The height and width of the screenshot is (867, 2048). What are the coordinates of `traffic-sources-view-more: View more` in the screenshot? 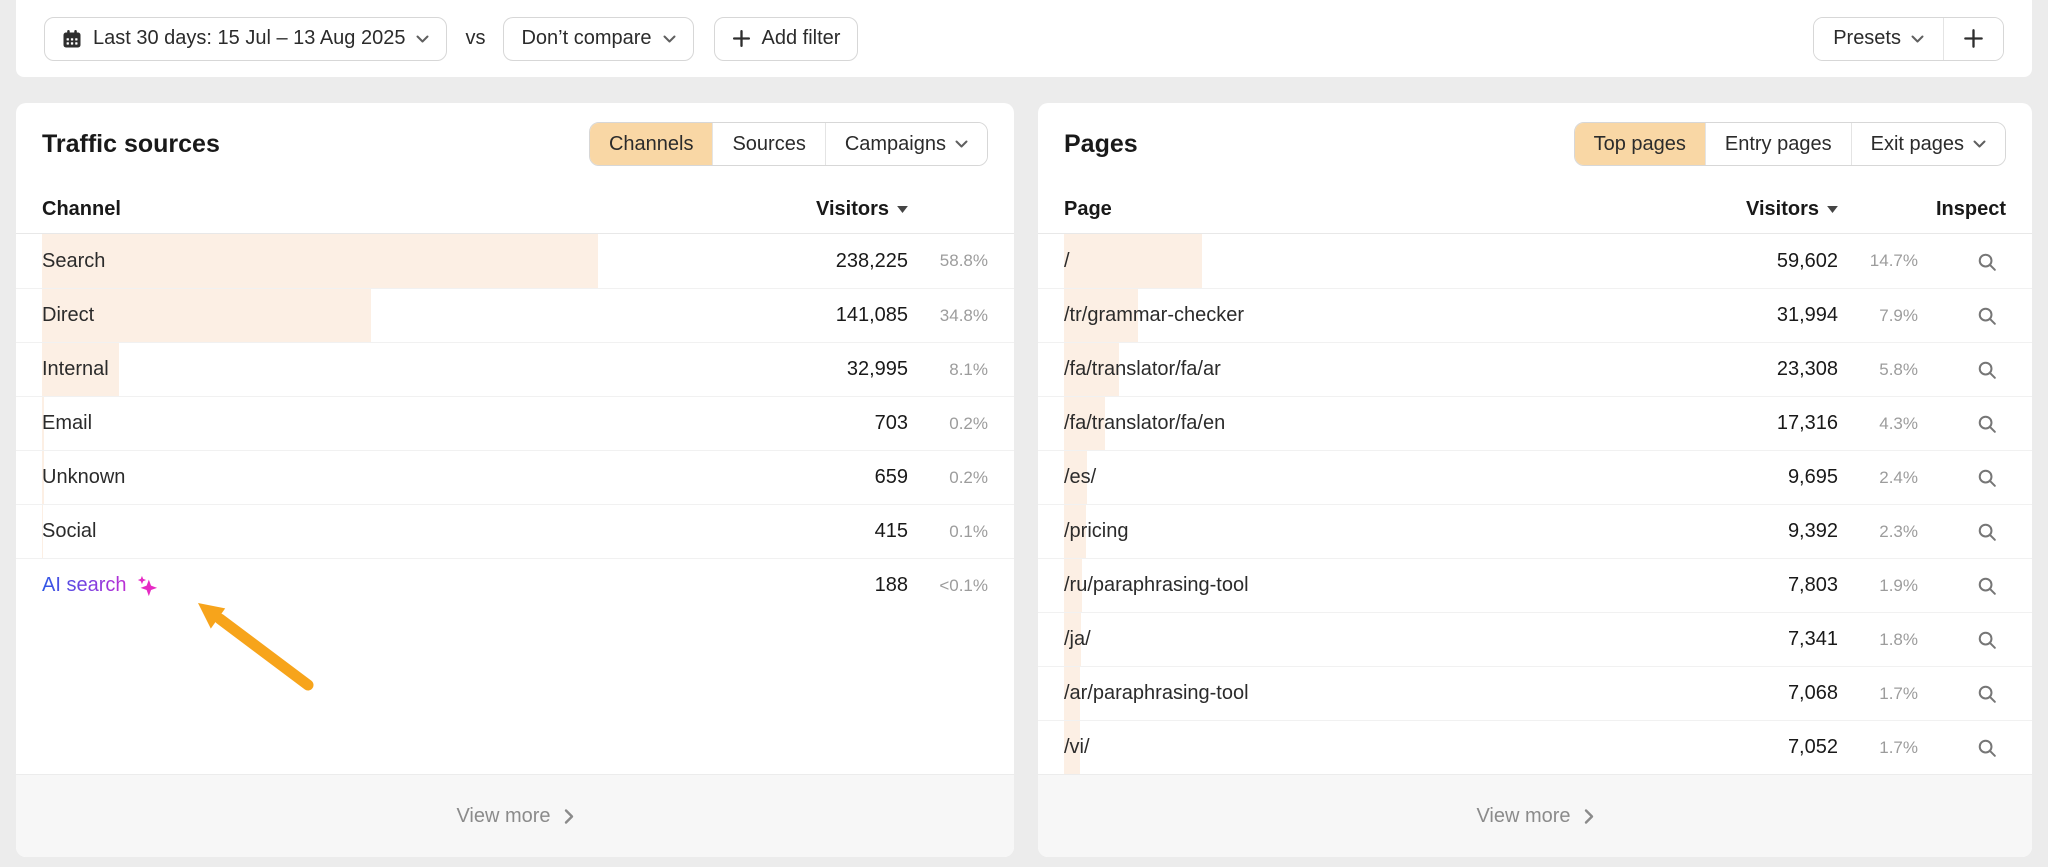 It's located at (515, 815).